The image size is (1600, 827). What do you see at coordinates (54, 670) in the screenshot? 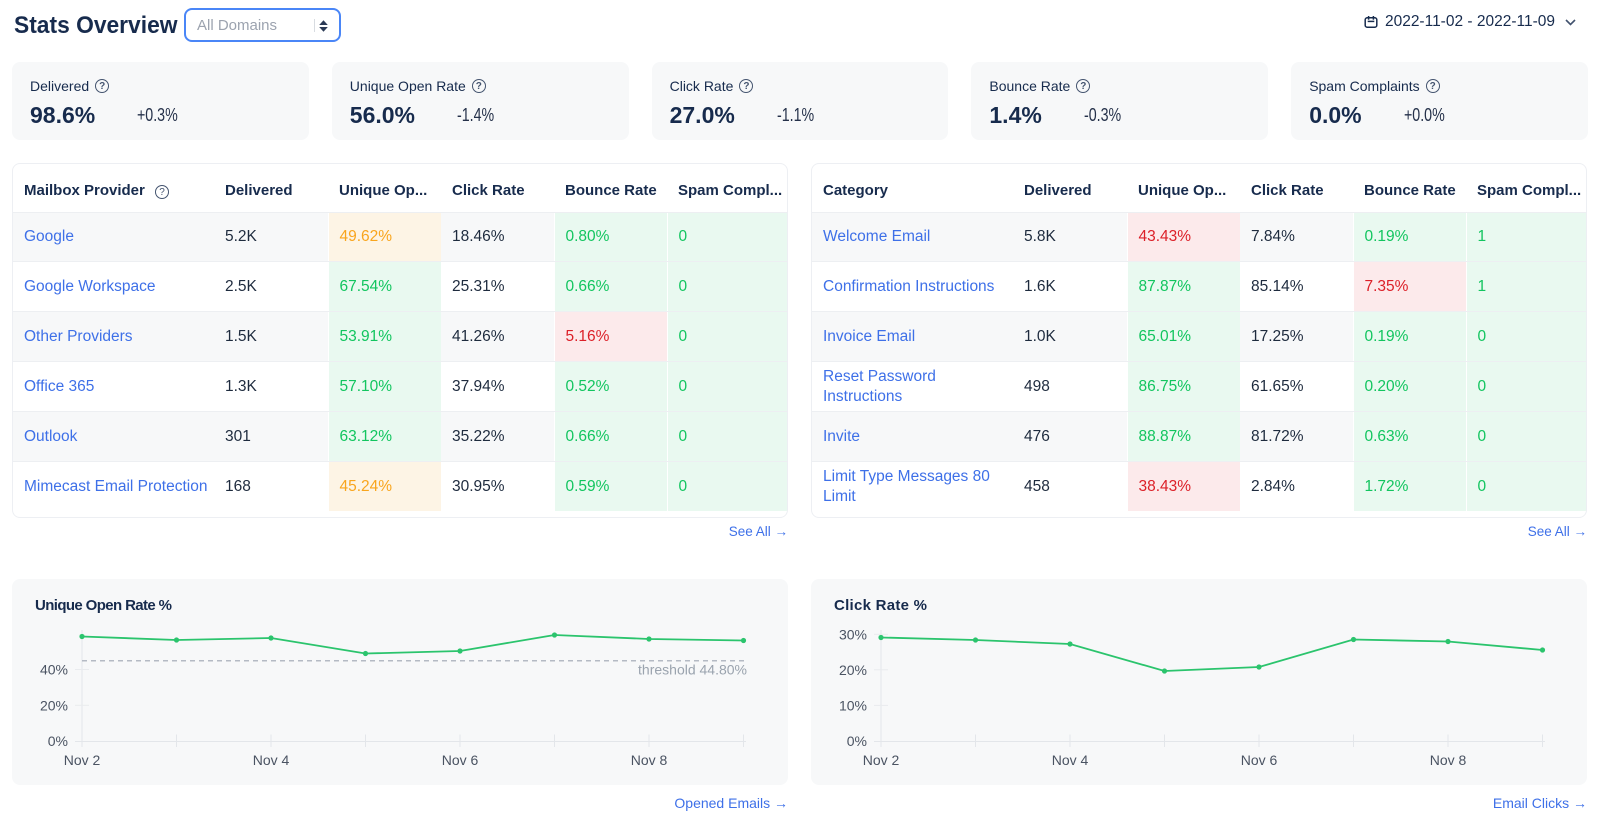
I see `svg-text: 40%` at bounding box center [54, 670].